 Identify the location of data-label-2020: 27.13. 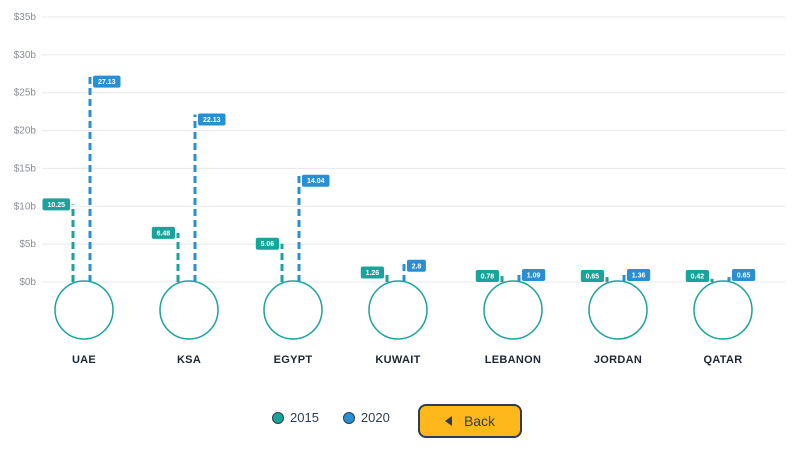
(107, 82).